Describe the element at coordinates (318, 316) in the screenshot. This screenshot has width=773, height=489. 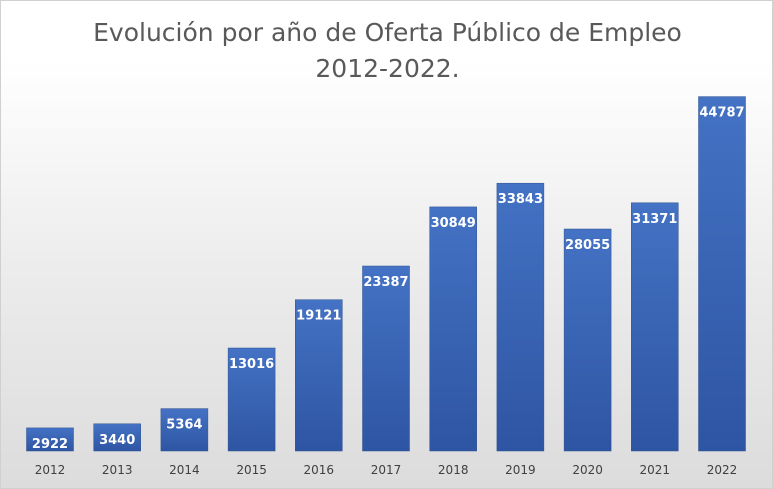
I see `bar-value-label-2016: 19121` at that location.